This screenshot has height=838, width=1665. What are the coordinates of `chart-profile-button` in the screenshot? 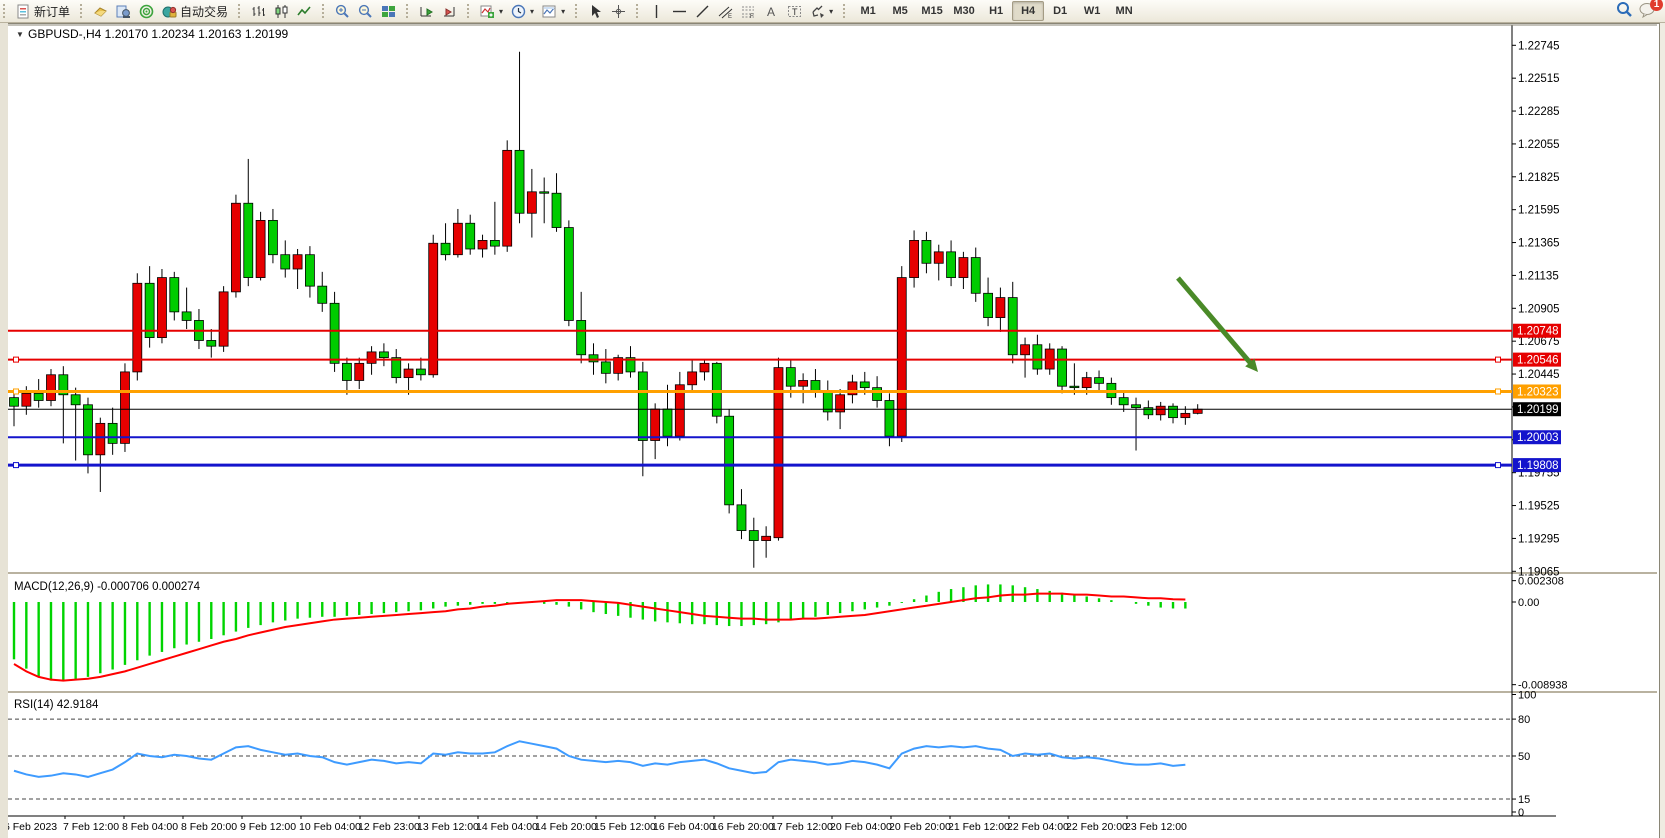 It's located at (100, 11).